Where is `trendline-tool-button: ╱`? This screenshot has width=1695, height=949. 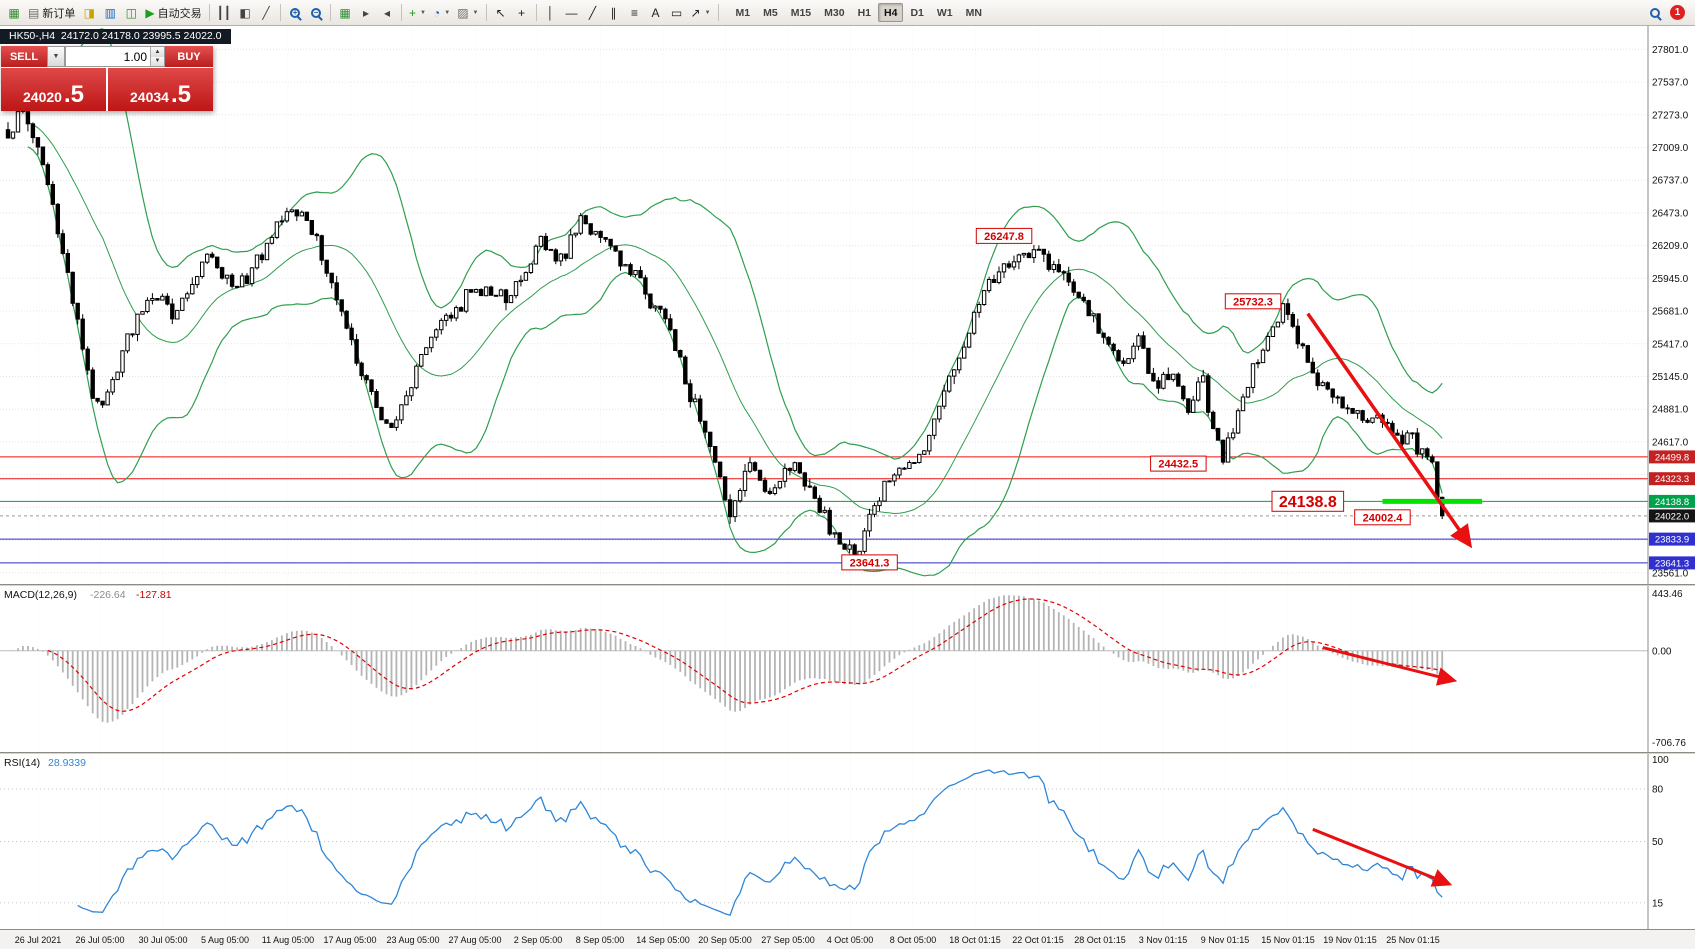 trendline-tool-button: ╱ is located at coordinates (593, 13).